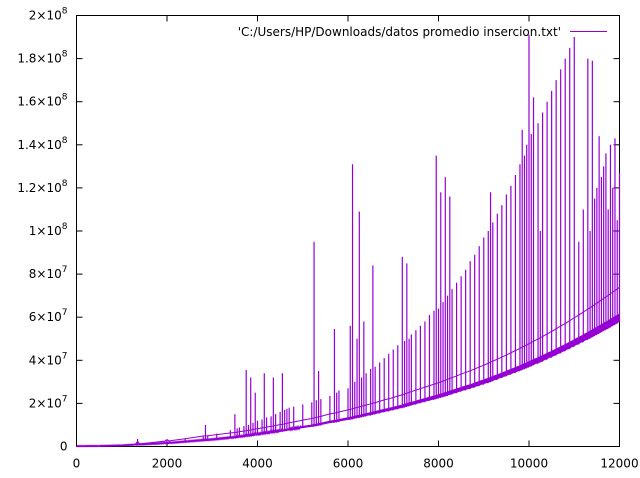 The image size is (640, 478). I want to click on y-tick-label: 1×10⁸, so click(48, 230).